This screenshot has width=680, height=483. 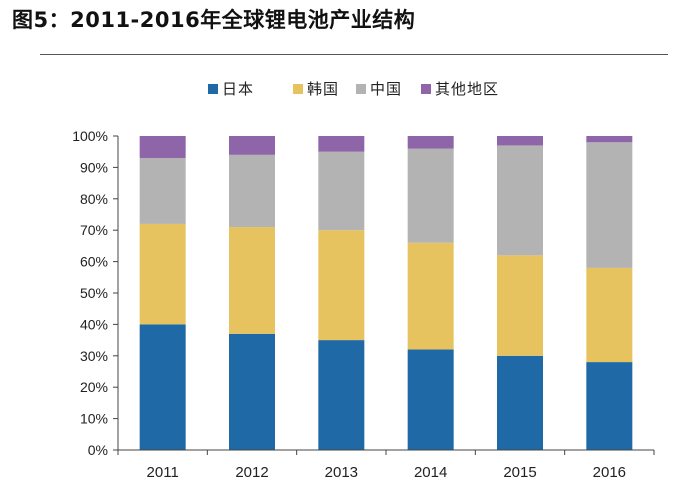 I want to click on y-tick-label: 90%, so click(x=94, y=167).